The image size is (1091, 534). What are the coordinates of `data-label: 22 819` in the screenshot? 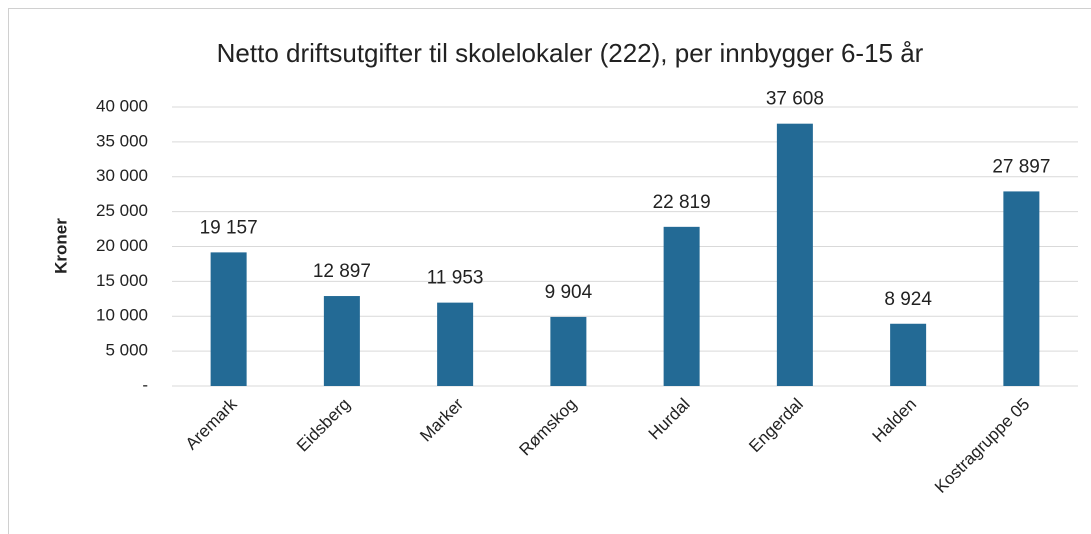 It's located at (682, 202).